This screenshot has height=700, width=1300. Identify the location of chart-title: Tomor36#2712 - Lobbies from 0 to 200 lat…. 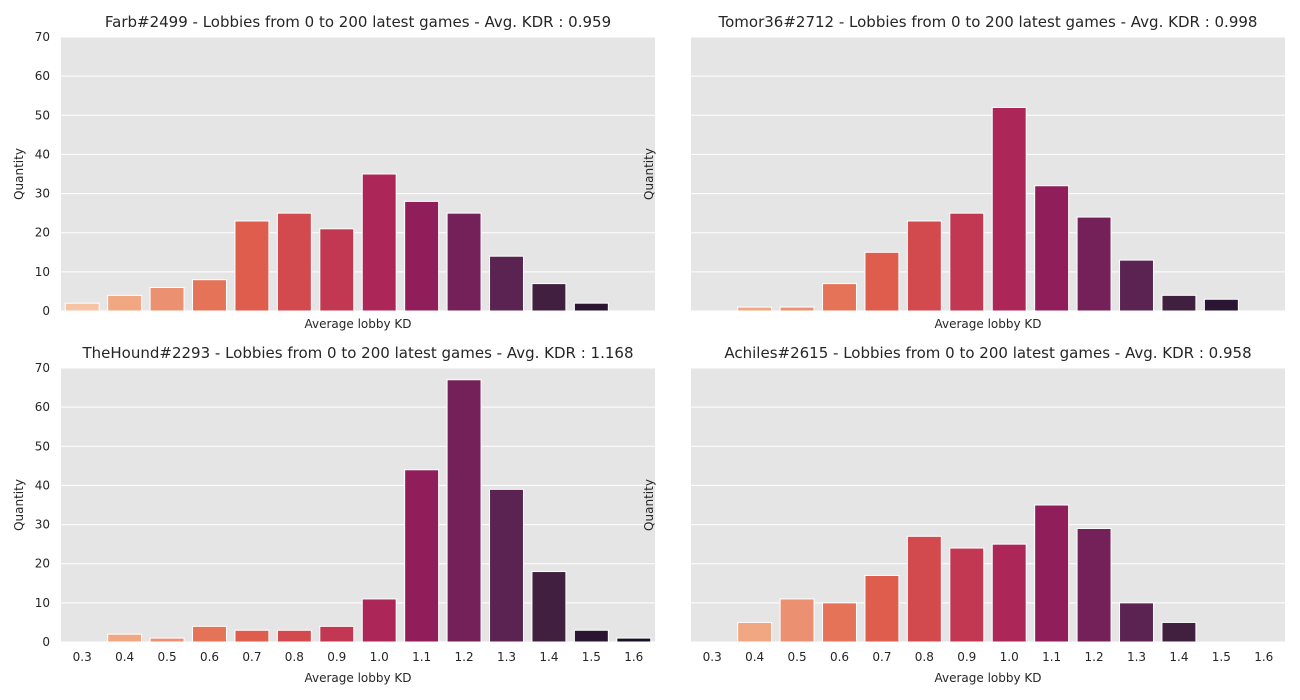
(988, 22).